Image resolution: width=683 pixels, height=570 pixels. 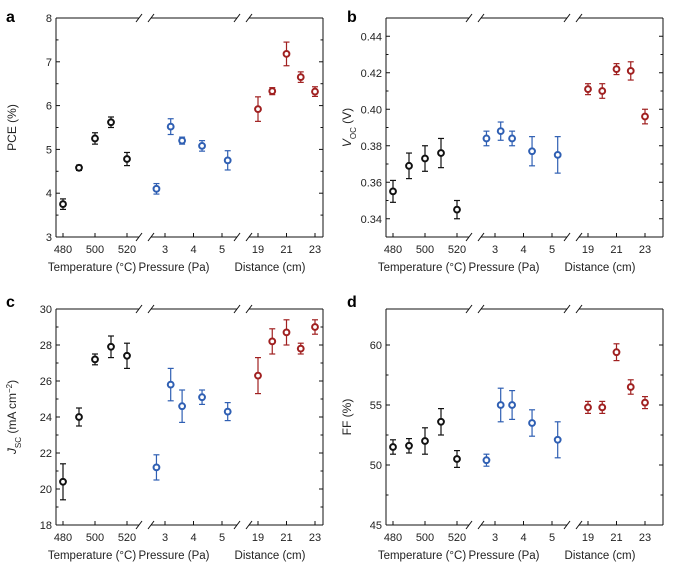 I want to click on group-label-pressure: Pressure (Pa), so click(x=174, y=556).